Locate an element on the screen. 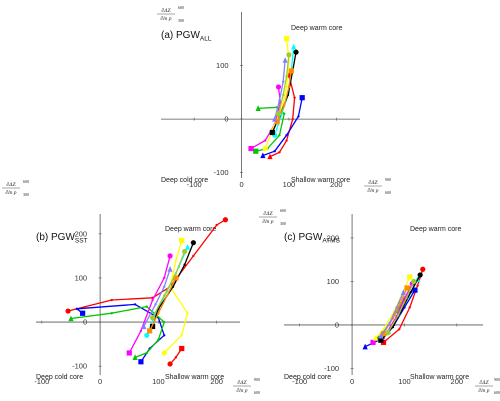  panel-c-ylabel-sup: 600 is located at coordinates (283, 210).